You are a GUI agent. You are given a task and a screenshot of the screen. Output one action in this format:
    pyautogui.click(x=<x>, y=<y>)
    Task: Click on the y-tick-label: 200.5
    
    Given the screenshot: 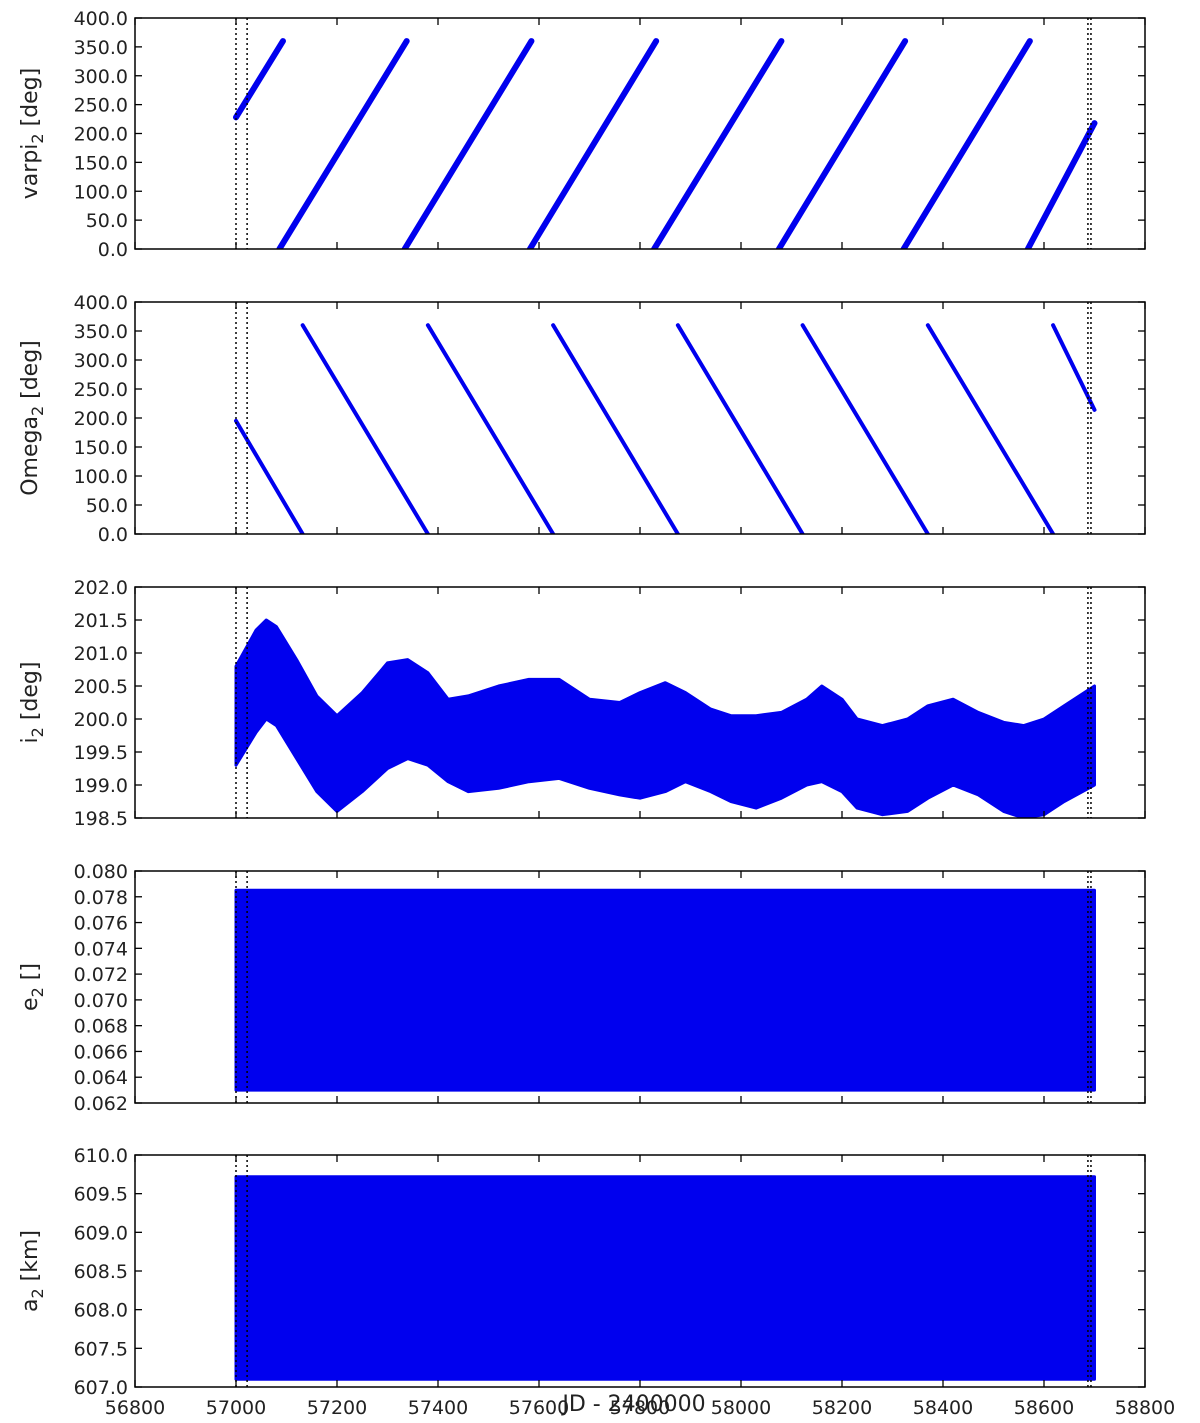 What is the action you would take?
    pyautogui.click(x=101, y=687)
    